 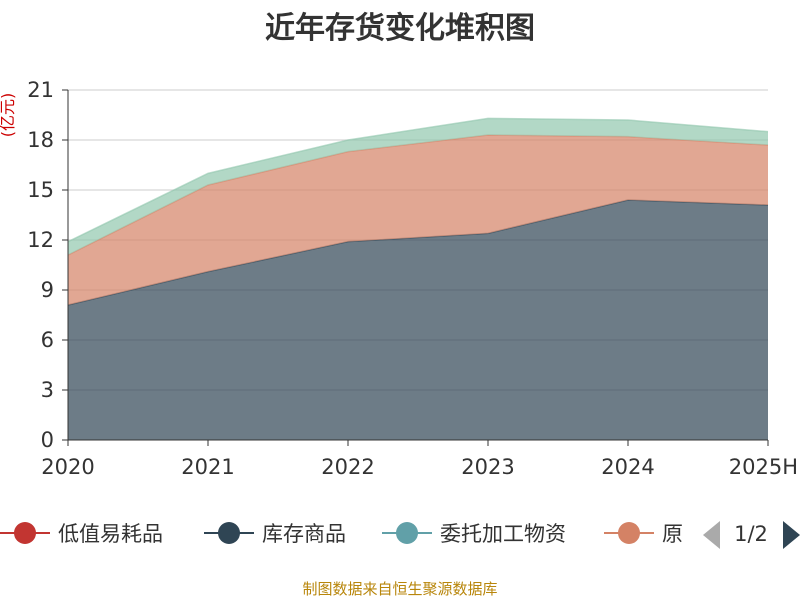 I want to click on x-tick-label-1: 2021, so click(x=207, y=467).